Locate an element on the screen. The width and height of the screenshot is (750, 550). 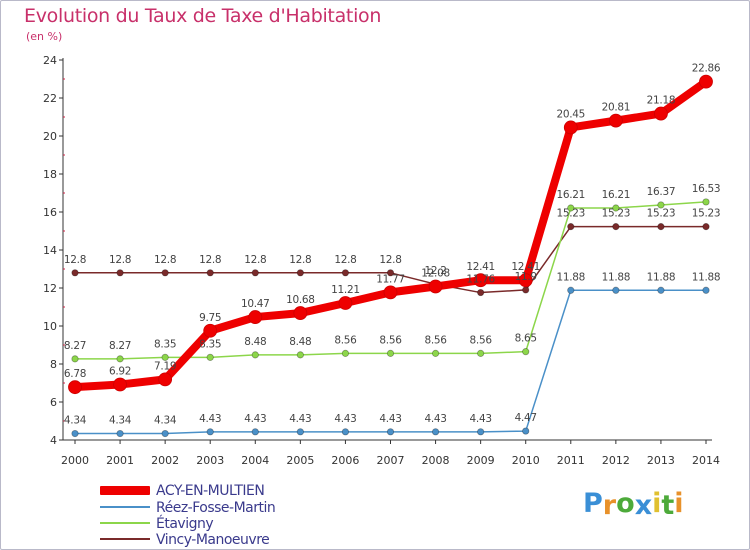
data-label: 8.35 is located at coordinates (165, 344).